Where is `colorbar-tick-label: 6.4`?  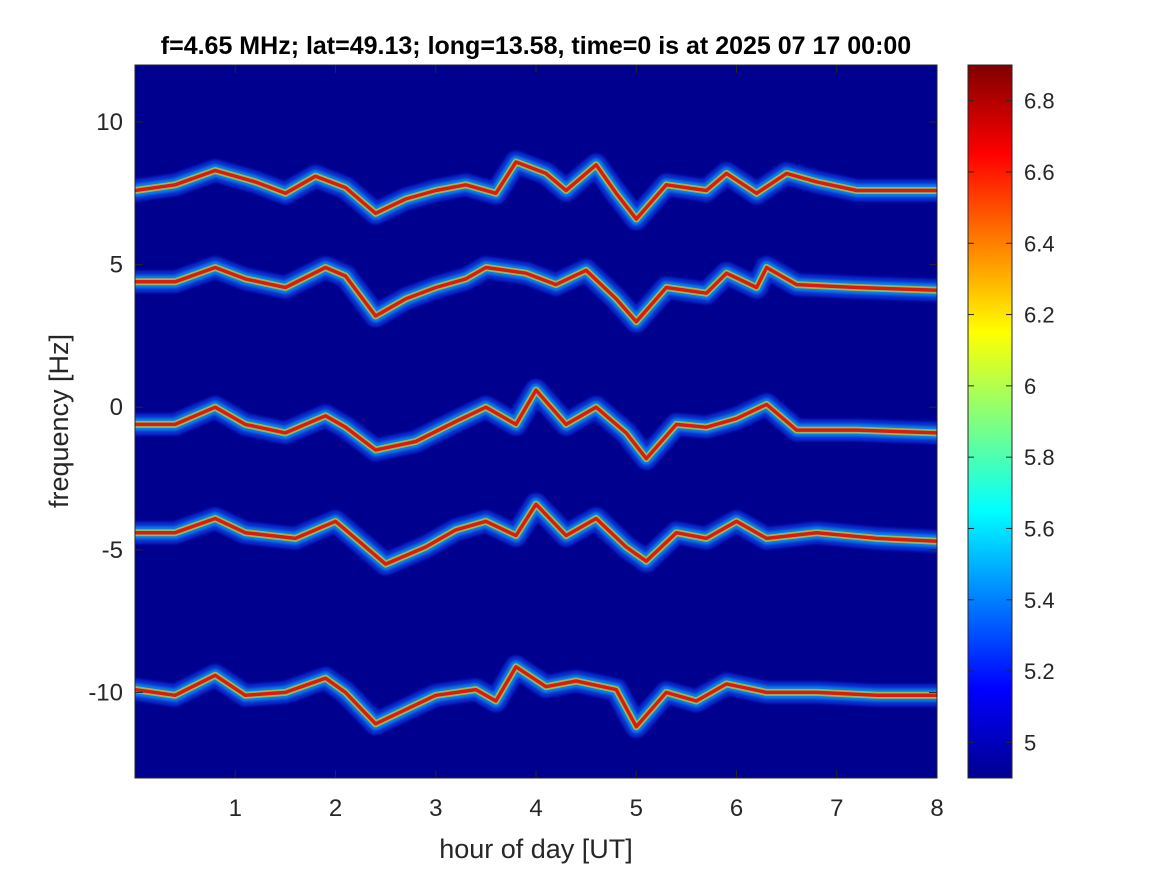
colorbar-tick-label: 6.4 is located at coordinates (1039, 243).